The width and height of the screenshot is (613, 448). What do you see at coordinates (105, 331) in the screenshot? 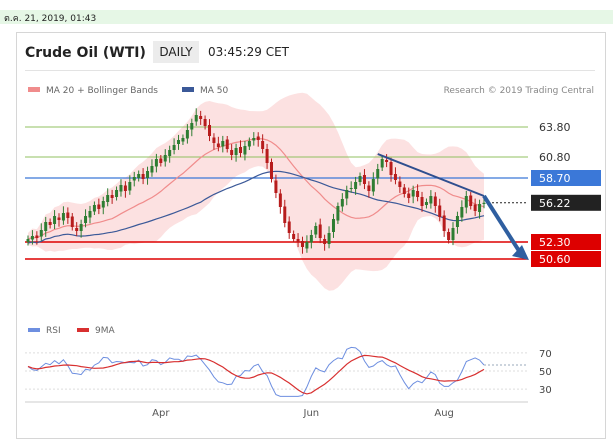
I see `ma9-legend-label: 9MA` at bounding box center [105, 331].